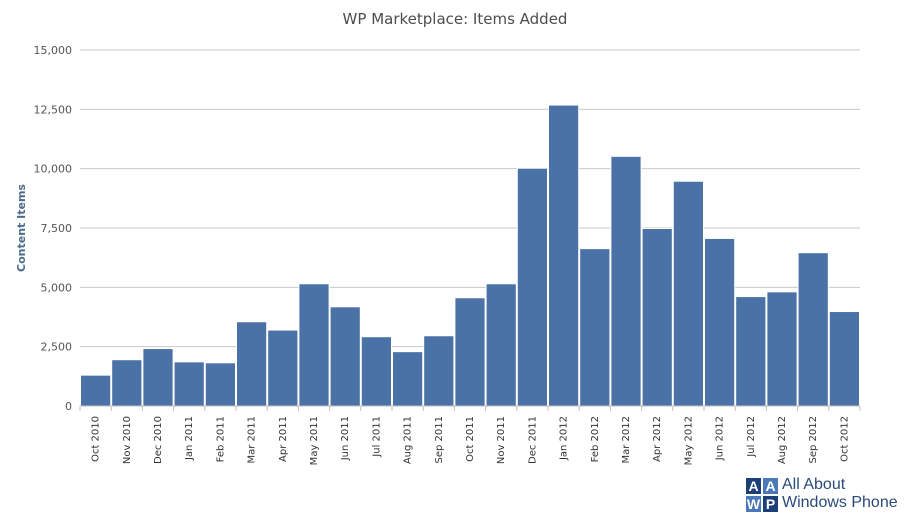  What do you see at coordinates (844, 439) in the screenshot?
I see `x-tick-label: Oct 2012` at bounding box center [844, 439].